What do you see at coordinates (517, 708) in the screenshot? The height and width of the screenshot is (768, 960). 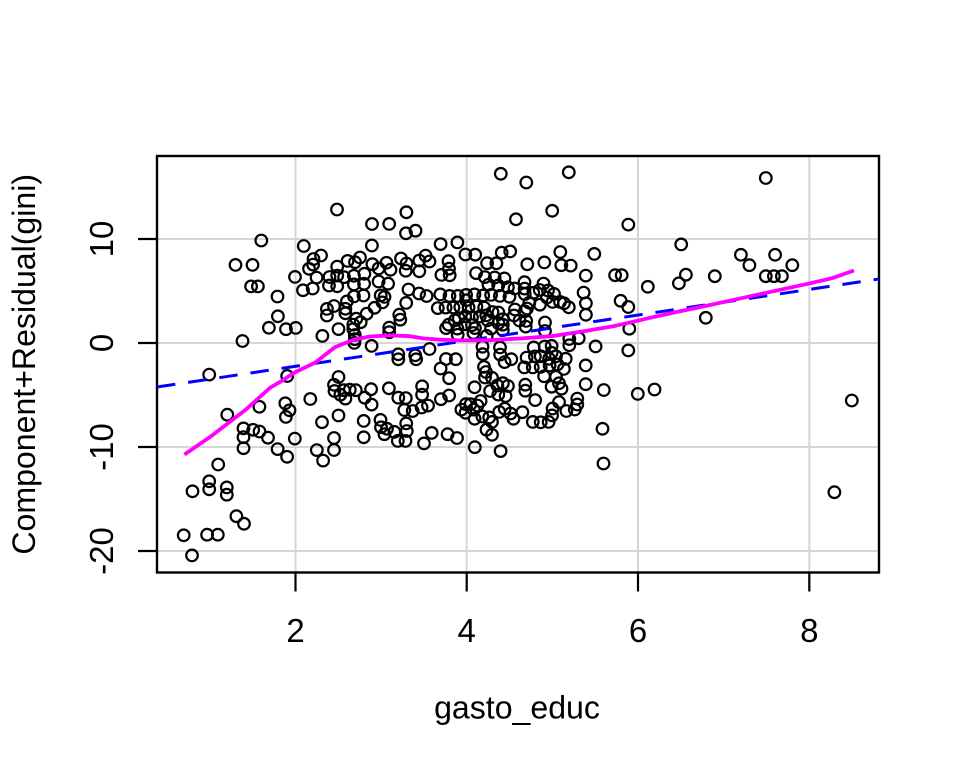 I see `svg-text: gasto_educ` at bounding box center [517, 708].